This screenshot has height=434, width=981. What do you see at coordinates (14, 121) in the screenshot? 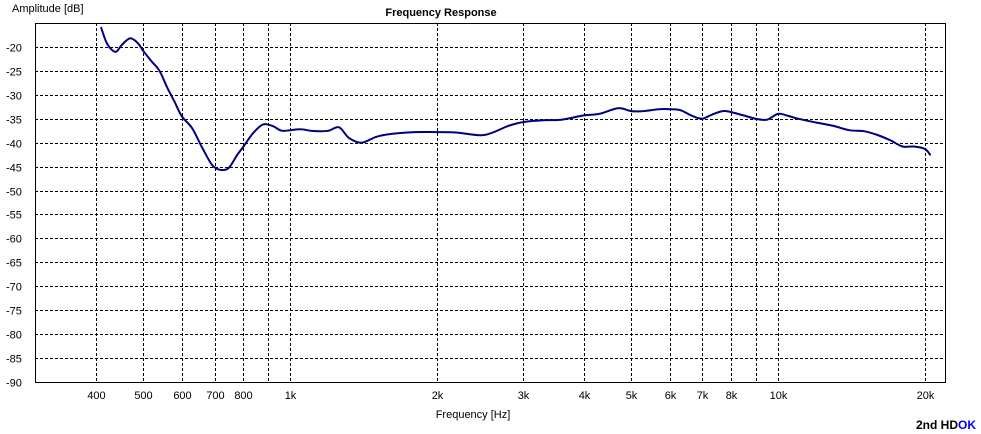
I see `y-tick-label: -35` at bounding box center [14, 121].